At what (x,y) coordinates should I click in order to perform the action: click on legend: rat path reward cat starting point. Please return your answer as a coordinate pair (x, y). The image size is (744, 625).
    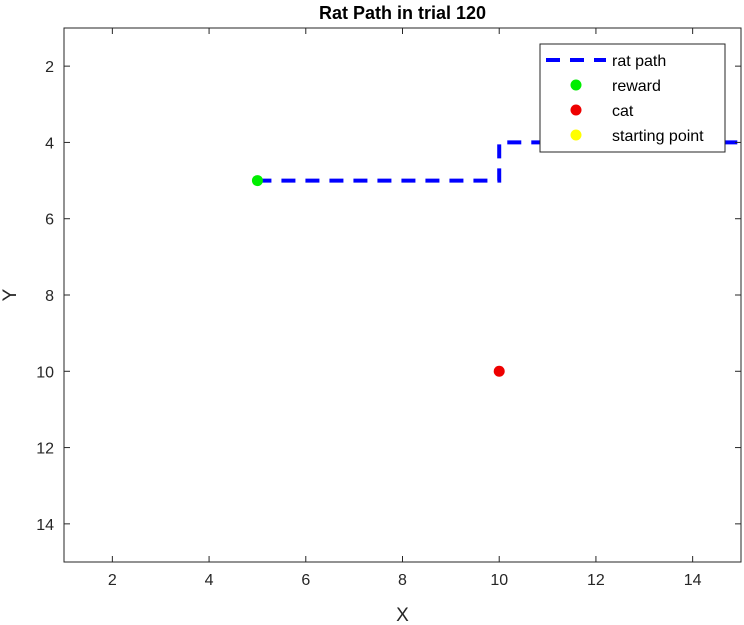
    Looking at the image, I should click on (632, 98).